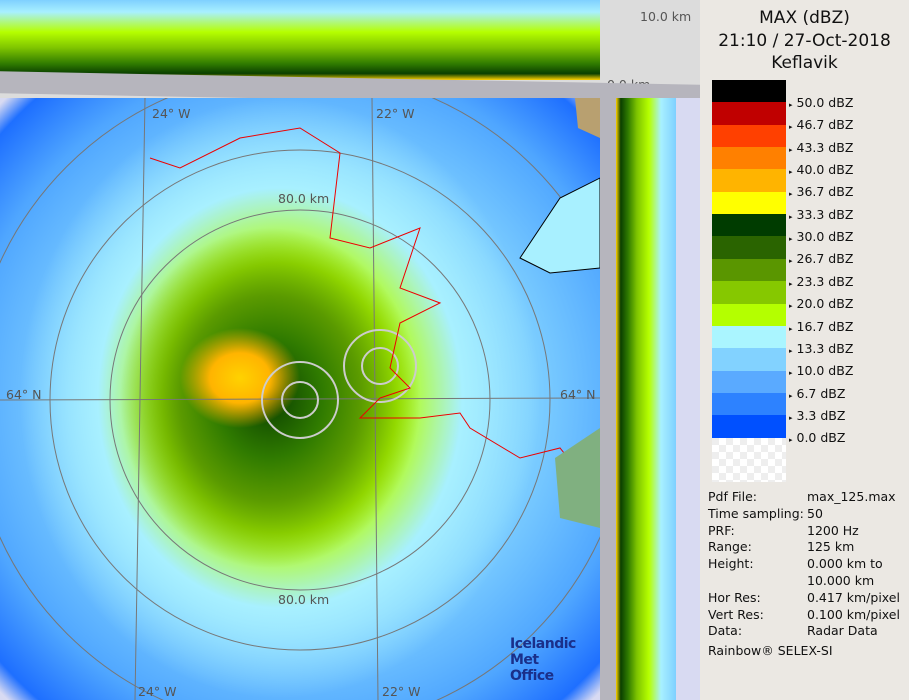 The height and width of the screenshot is (700, 909). What do you see at coordinates (666, 16) in the screenshot?
I see `height-top-label: 10.0 km` at bounding box center [666, 16].